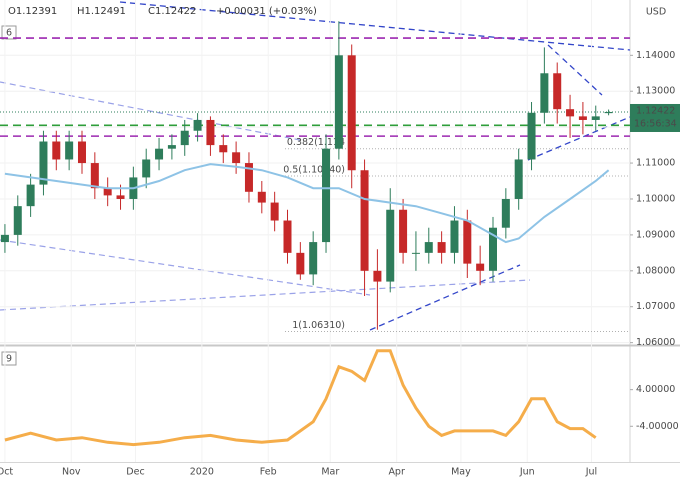 This screenshot has width=680, height=483. I want to click on pane-label: 9, so click(9, 359).